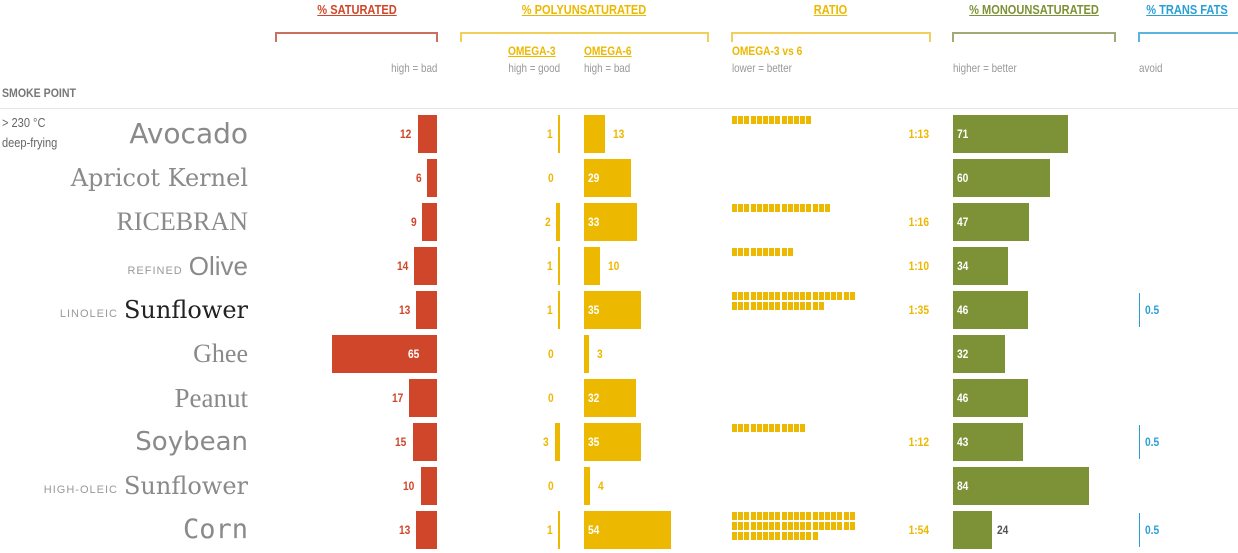 The image size is (1238, 553). What do you see at coordinates (30, 142) in the screenshot?
I see `smoke-point-use: deep-frying` at bounding box center [30, 142].